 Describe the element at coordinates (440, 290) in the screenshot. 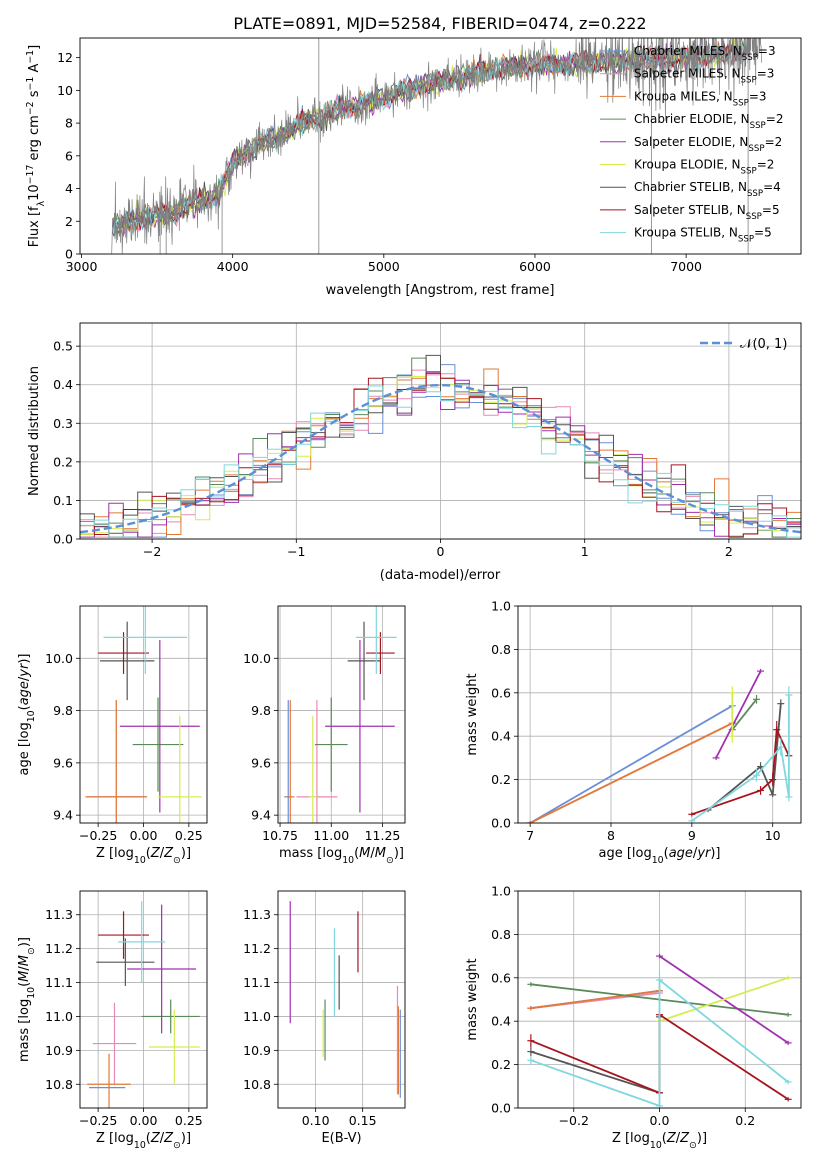

I see `x-axis-label: wavelength [Angstrom, rest frame]` at that location.